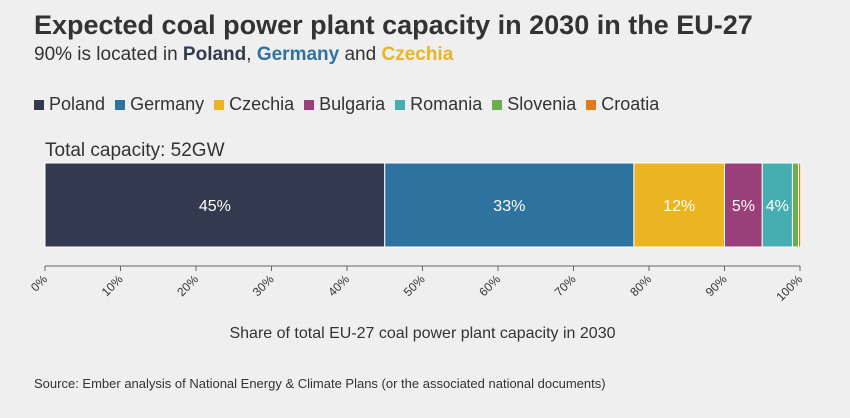 The image size is (850, 418). Describe the element at coordinates (262, 104) in the screenshot. I see `legend-label: Czechia` at that location.